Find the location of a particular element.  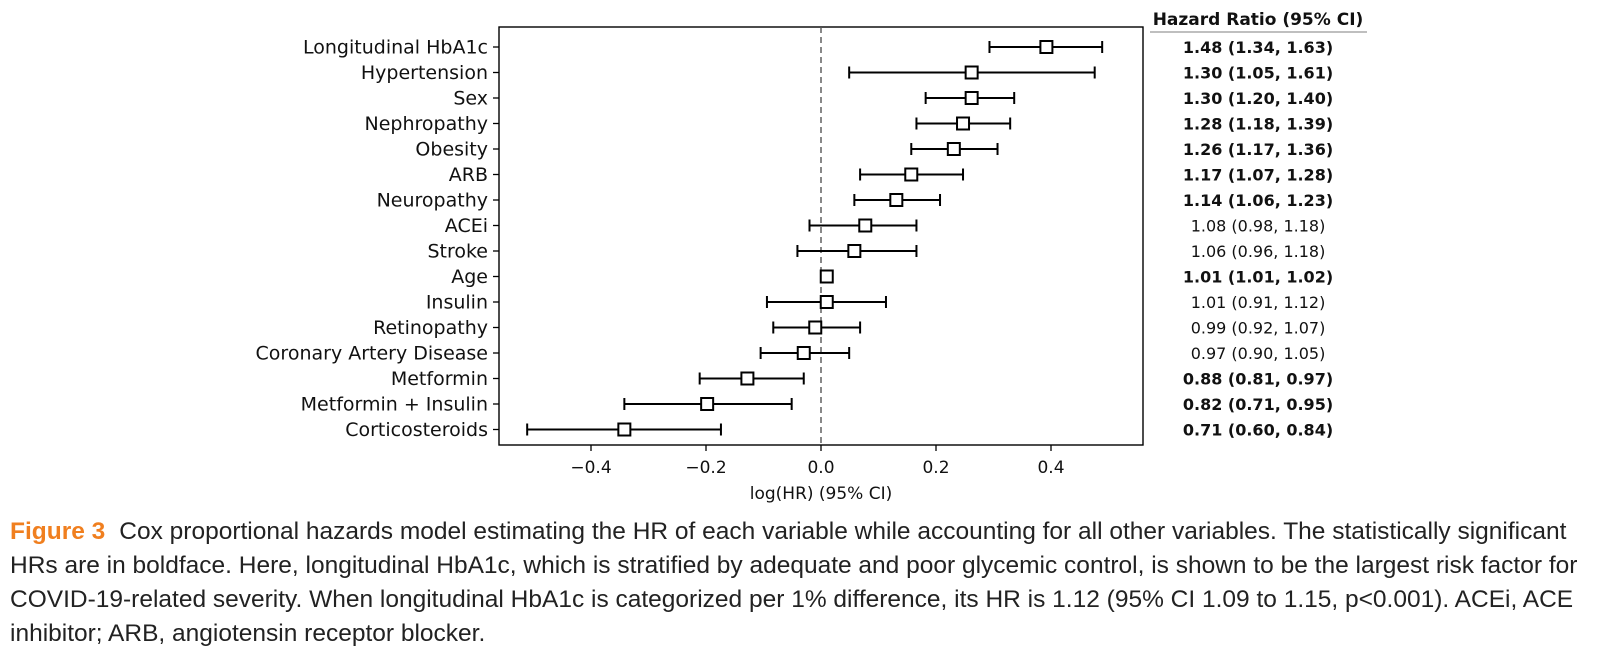

row-label: Age is located at coordinates (469, 277).